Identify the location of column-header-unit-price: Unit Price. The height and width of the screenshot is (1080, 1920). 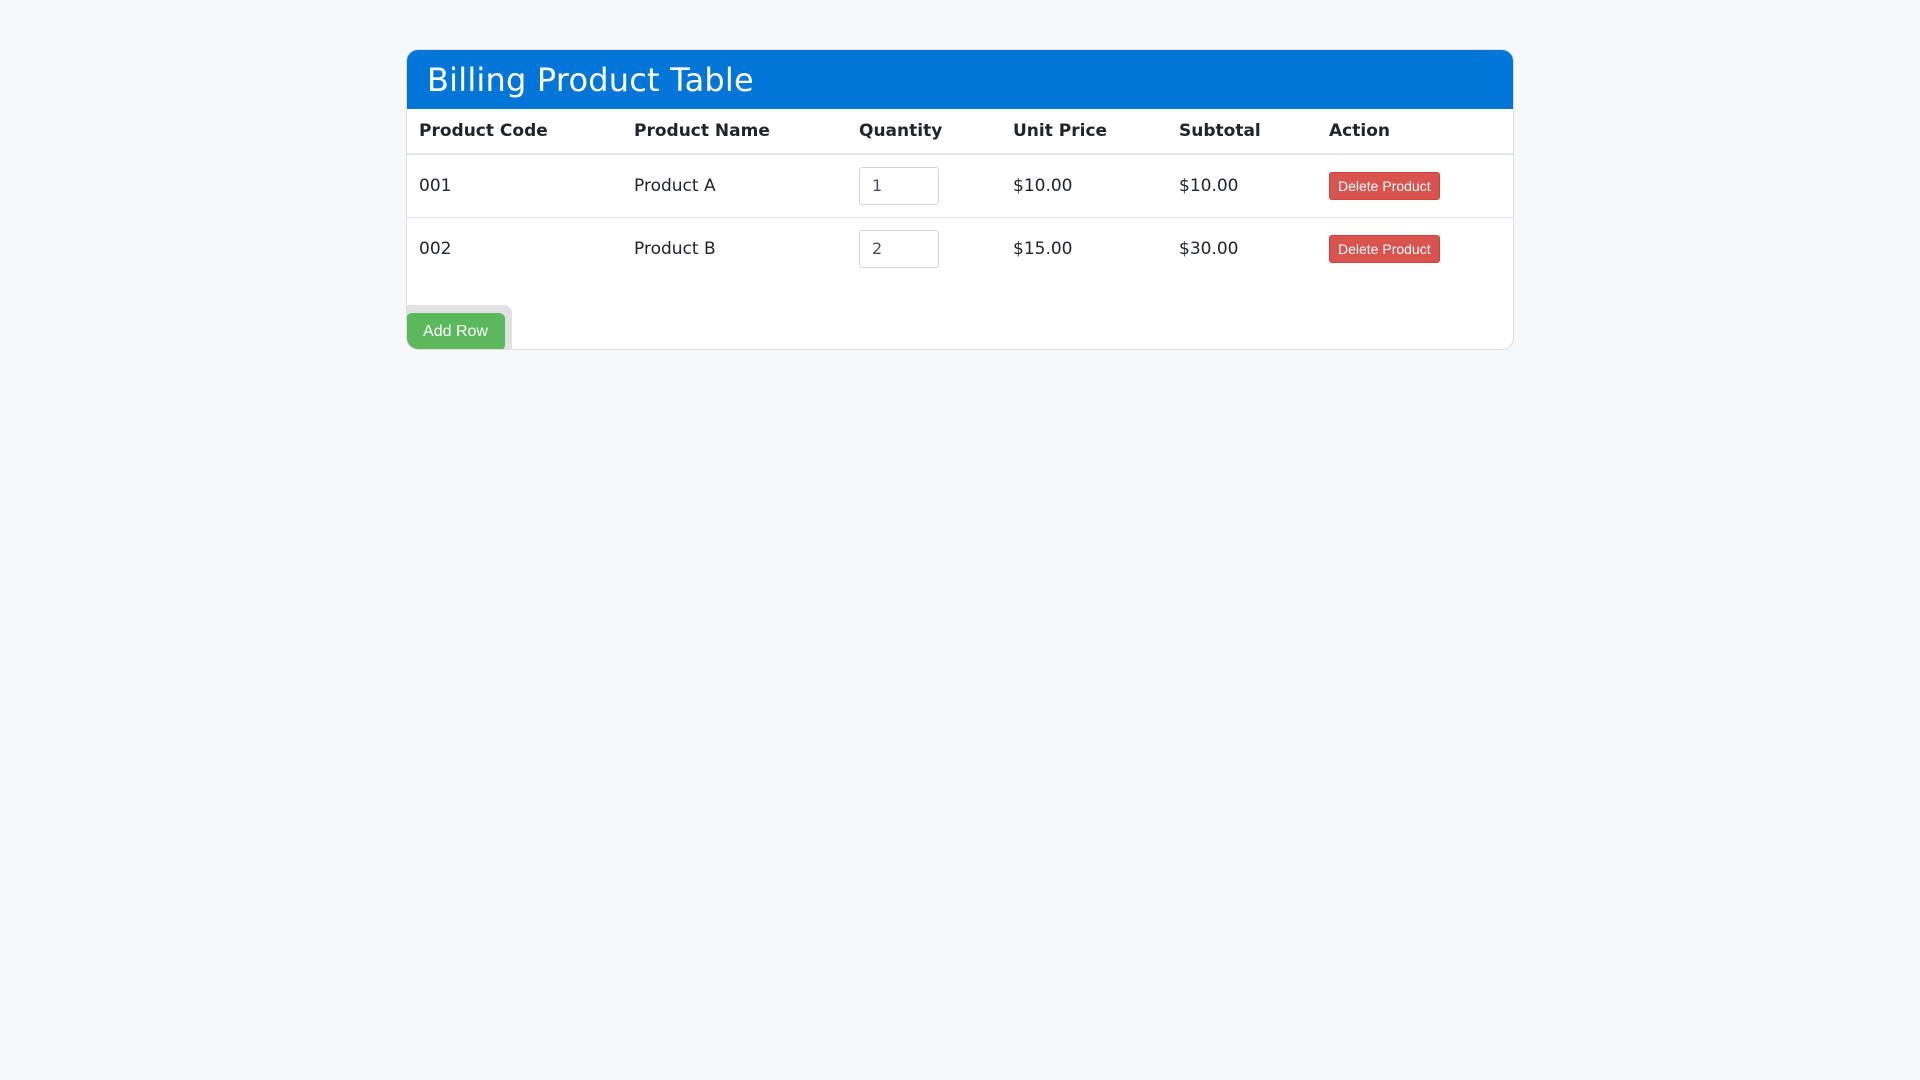
(1084, 132).